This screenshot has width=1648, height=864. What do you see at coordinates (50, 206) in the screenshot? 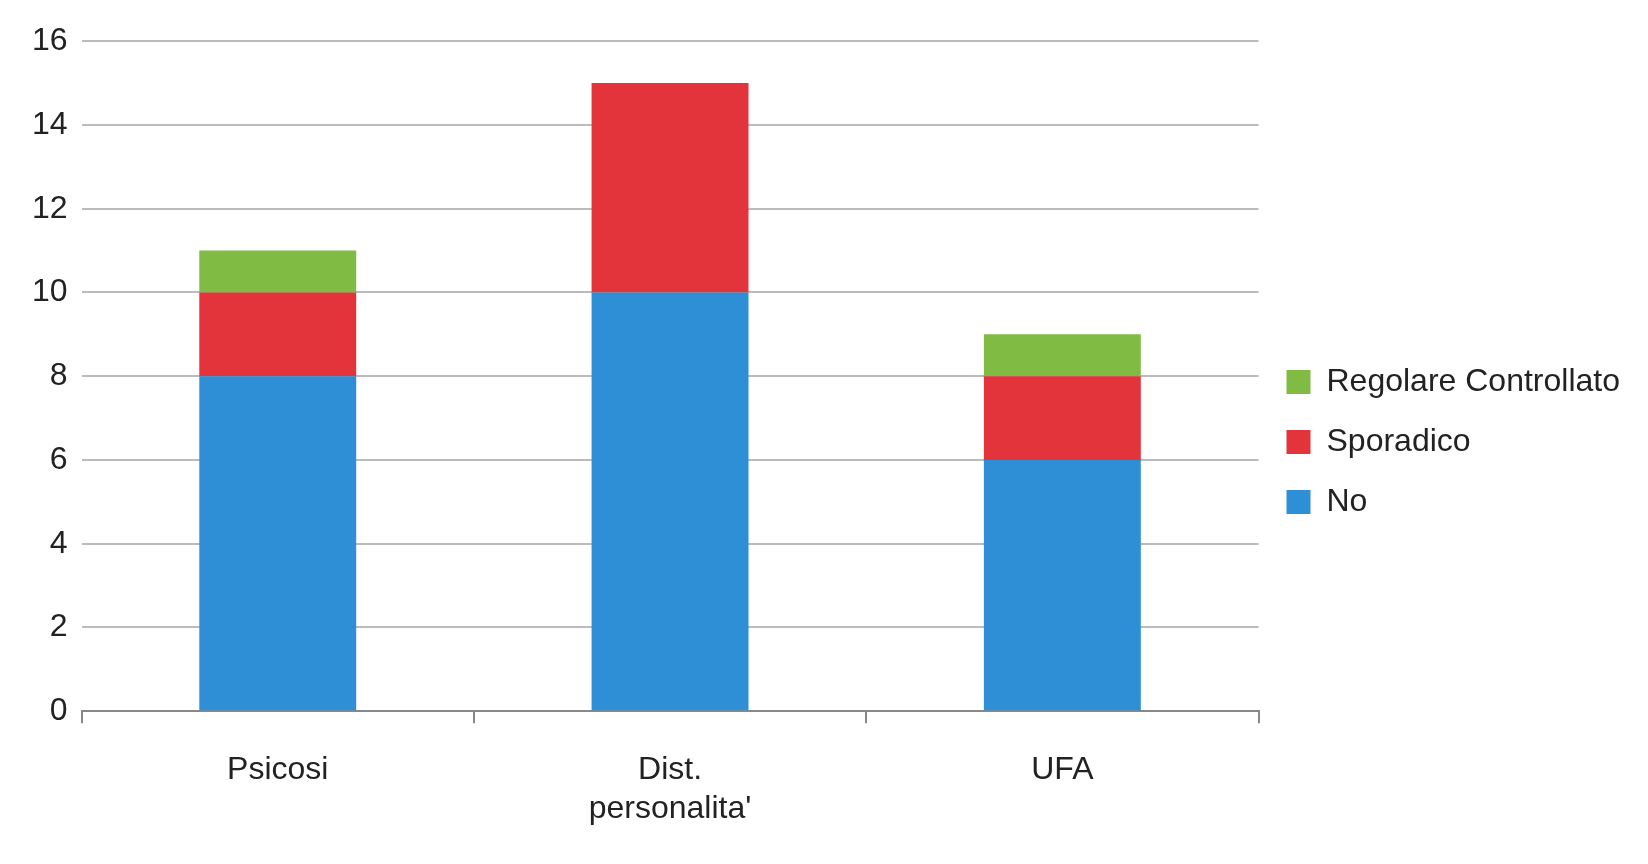
I see `y-tick-label: 12` at bounding box center [50, 206].